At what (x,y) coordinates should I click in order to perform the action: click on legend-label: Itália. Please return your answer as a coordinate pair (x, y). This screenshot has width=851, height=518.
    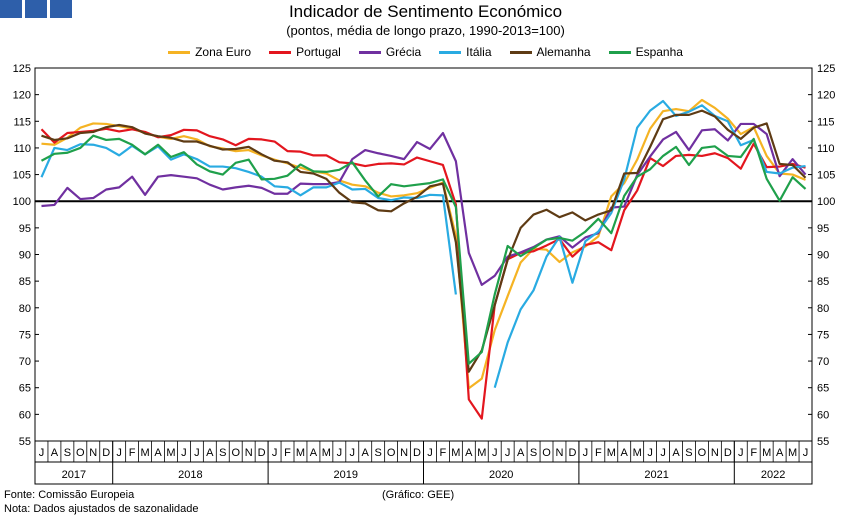
    Looking at the image, I should click on (479, 52).